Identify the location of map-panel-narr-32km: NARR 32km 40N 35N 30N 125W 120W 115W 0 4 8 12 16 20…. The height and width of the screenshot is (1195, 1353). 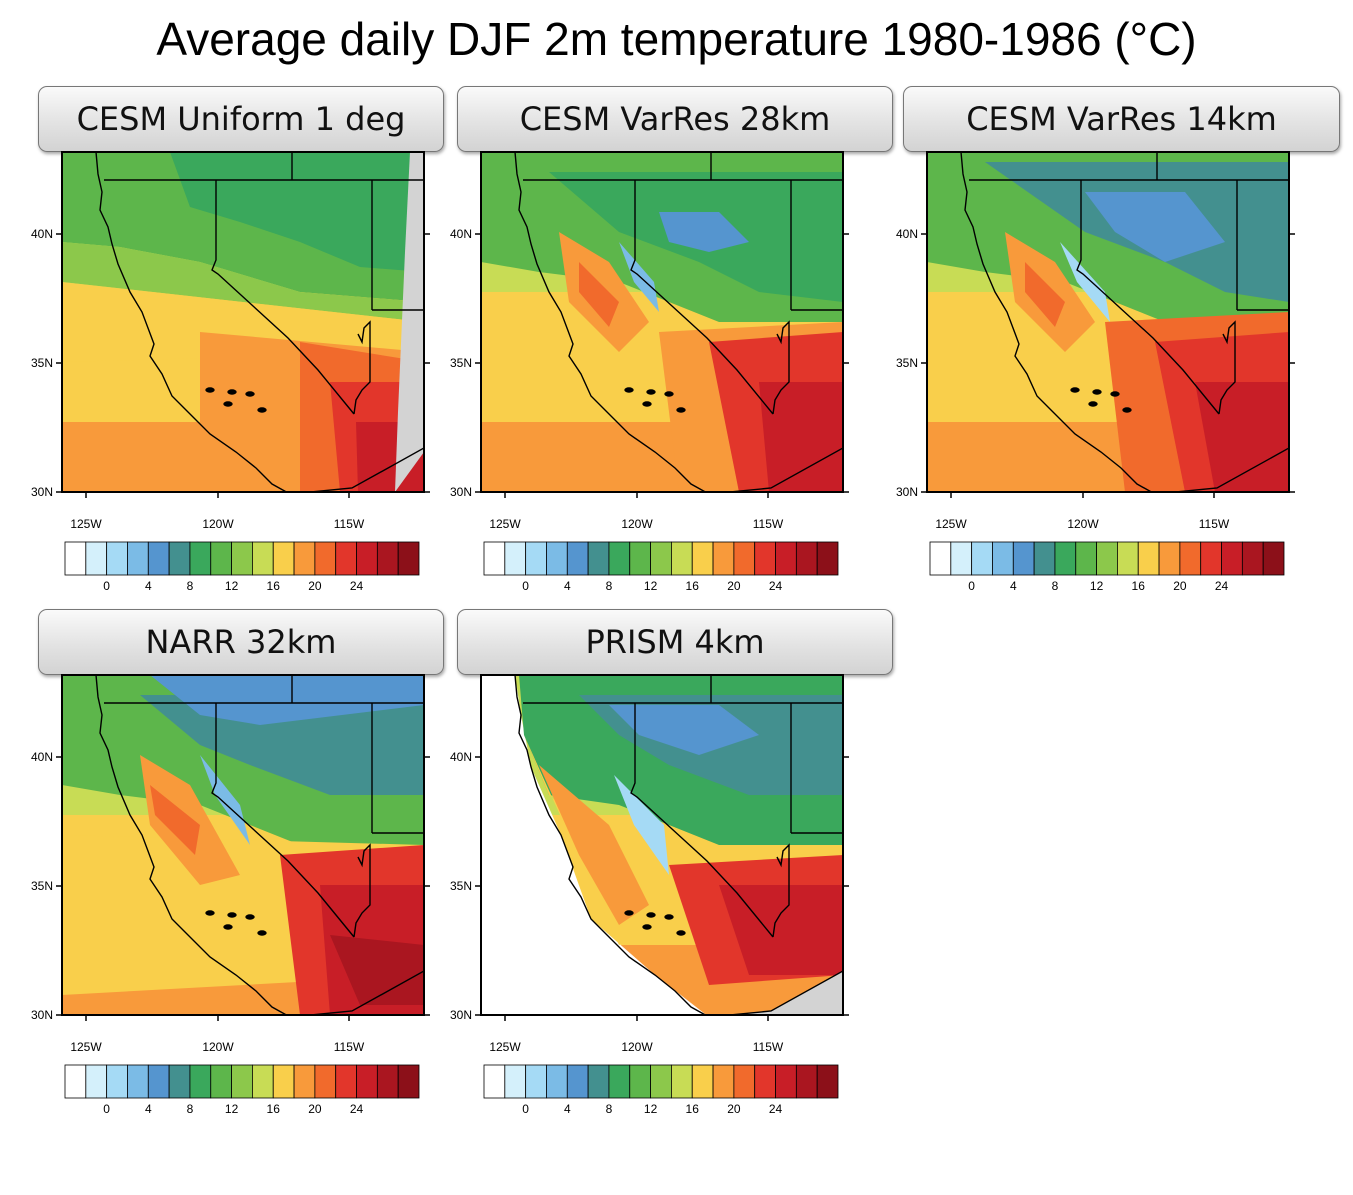
(254, 862).